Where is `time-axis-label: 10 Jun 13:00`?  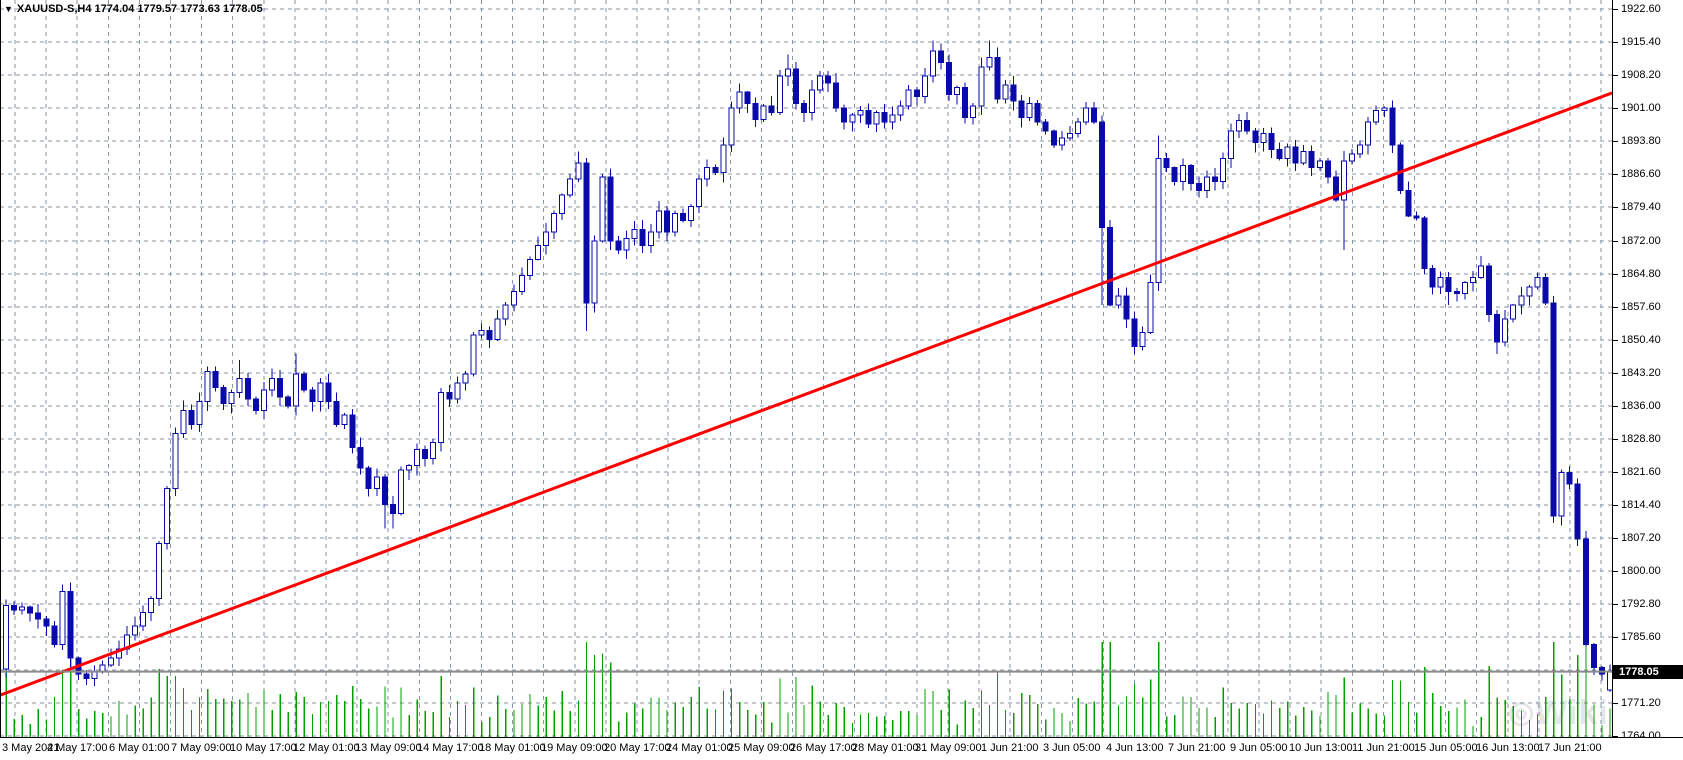
time-axis-label: 10 Jun 13:00 is located at coordinates (1321, 748).